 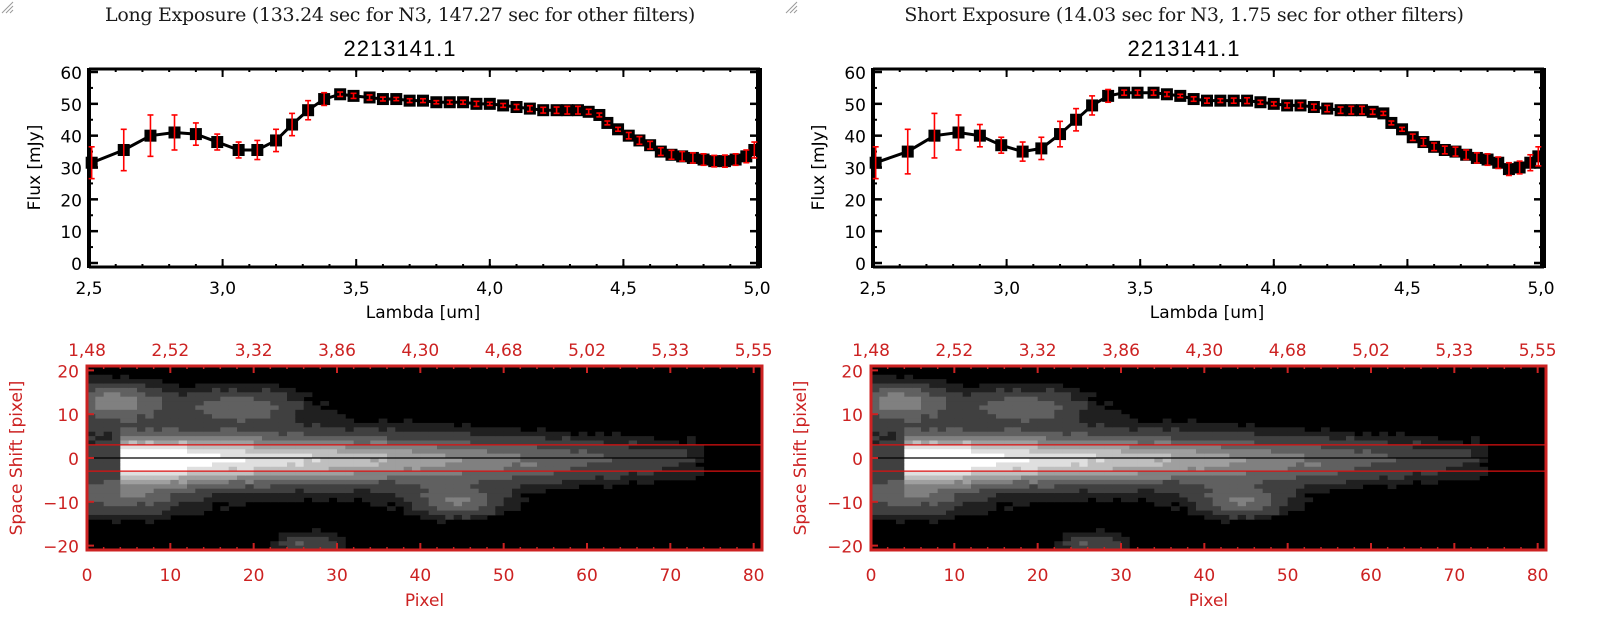 What do you see at coordinates (871, 576) in the screenshot?
I see `x-tick-label: 0` at bounding box center [871, 576].